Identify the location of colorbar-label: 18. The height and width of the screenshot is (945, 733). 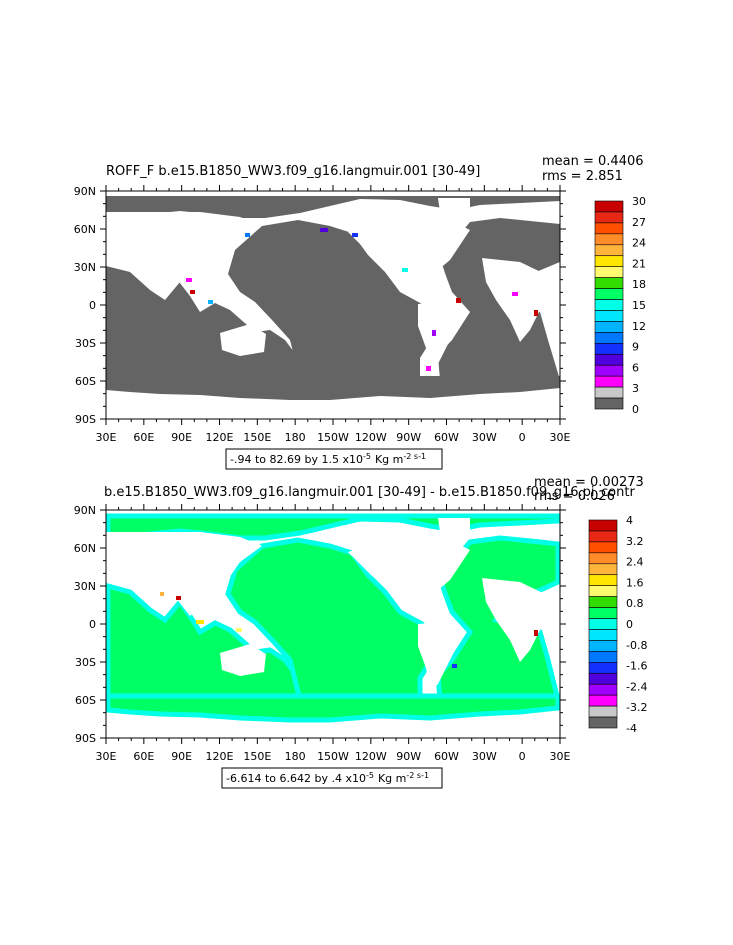
(639, 284).